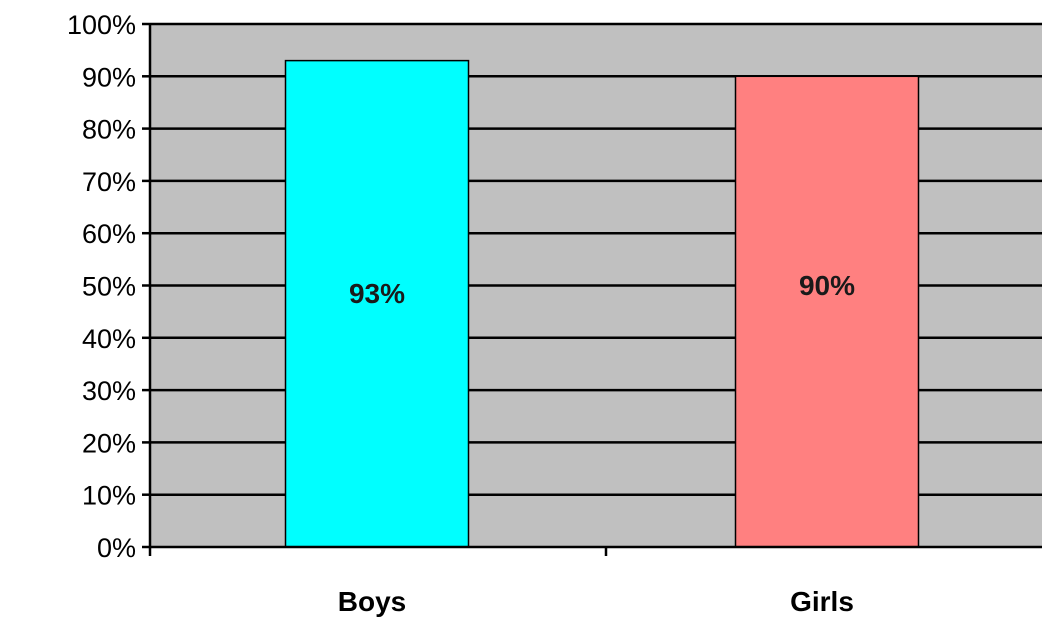  What do you see at coordinates (377, 293) in the screenshot?
I see `data-label-boys: 93%` at bounding box center [377, 293].